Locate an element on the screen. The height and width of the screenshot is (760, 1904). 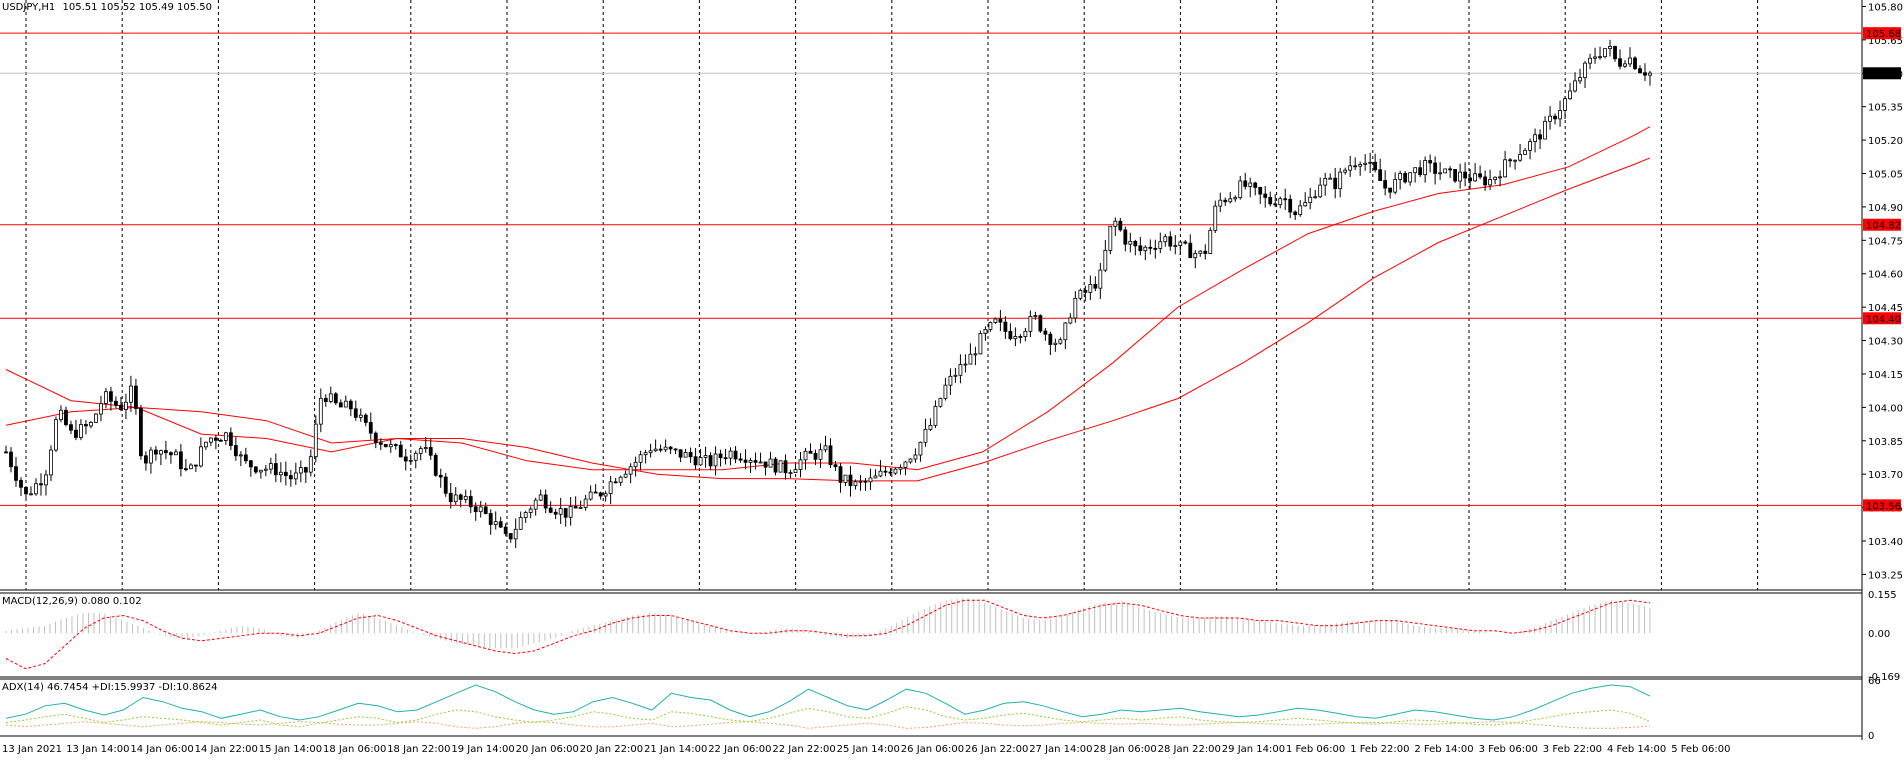
x-tick-label: 22 Jan 22:00 is located at coordinates (803, 749).